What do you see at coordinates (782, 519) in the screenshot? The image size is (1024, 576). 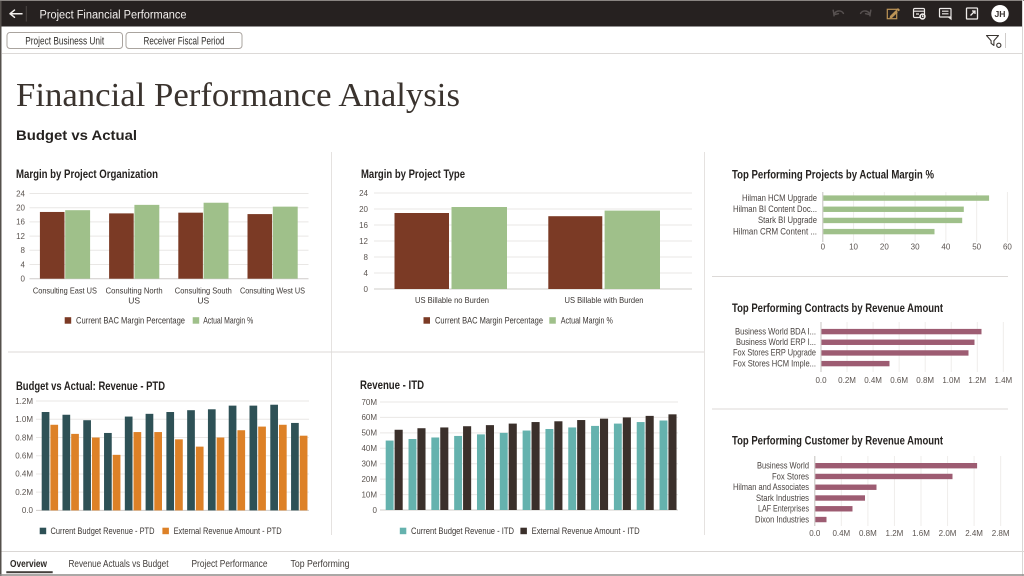 I see `svg-text: Dixon Industries` at bounding box center [782, 519].